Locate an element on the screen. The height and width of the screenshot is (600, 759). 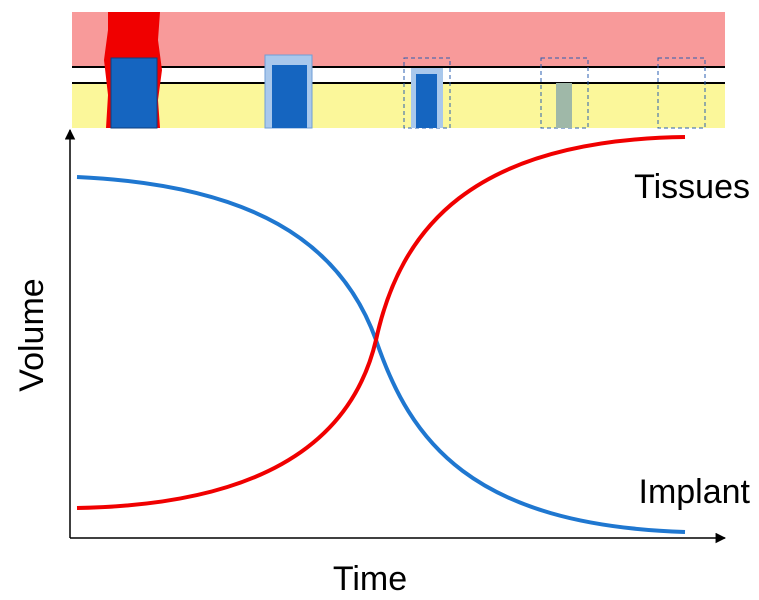
implant-remnant is located at coordinates (564, 105).